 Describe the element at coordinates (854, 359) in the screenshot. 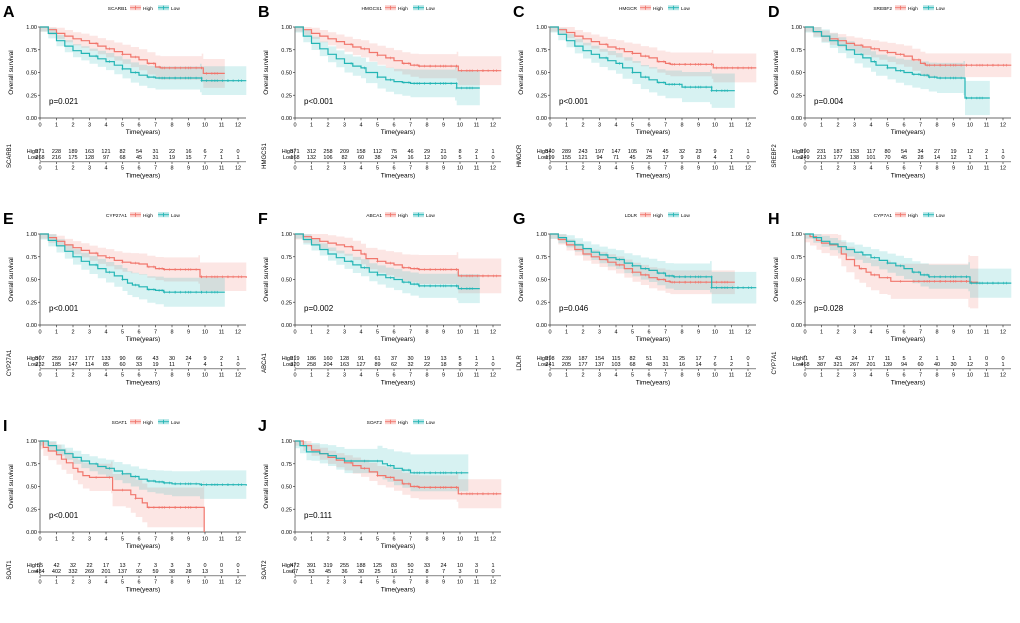

I see `risk-count: 24` at that location.